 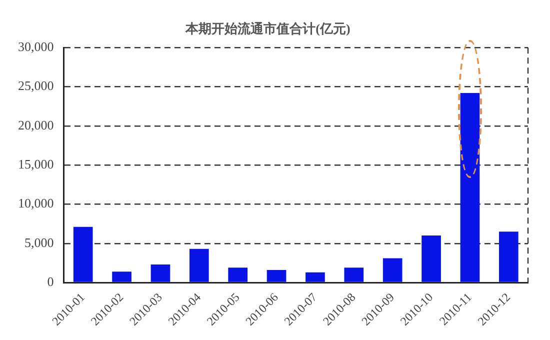 What do you see at coordinates (50, 281) in the screenshot?
I see `y-tick-label: 0` at bounding box center [50, 281].